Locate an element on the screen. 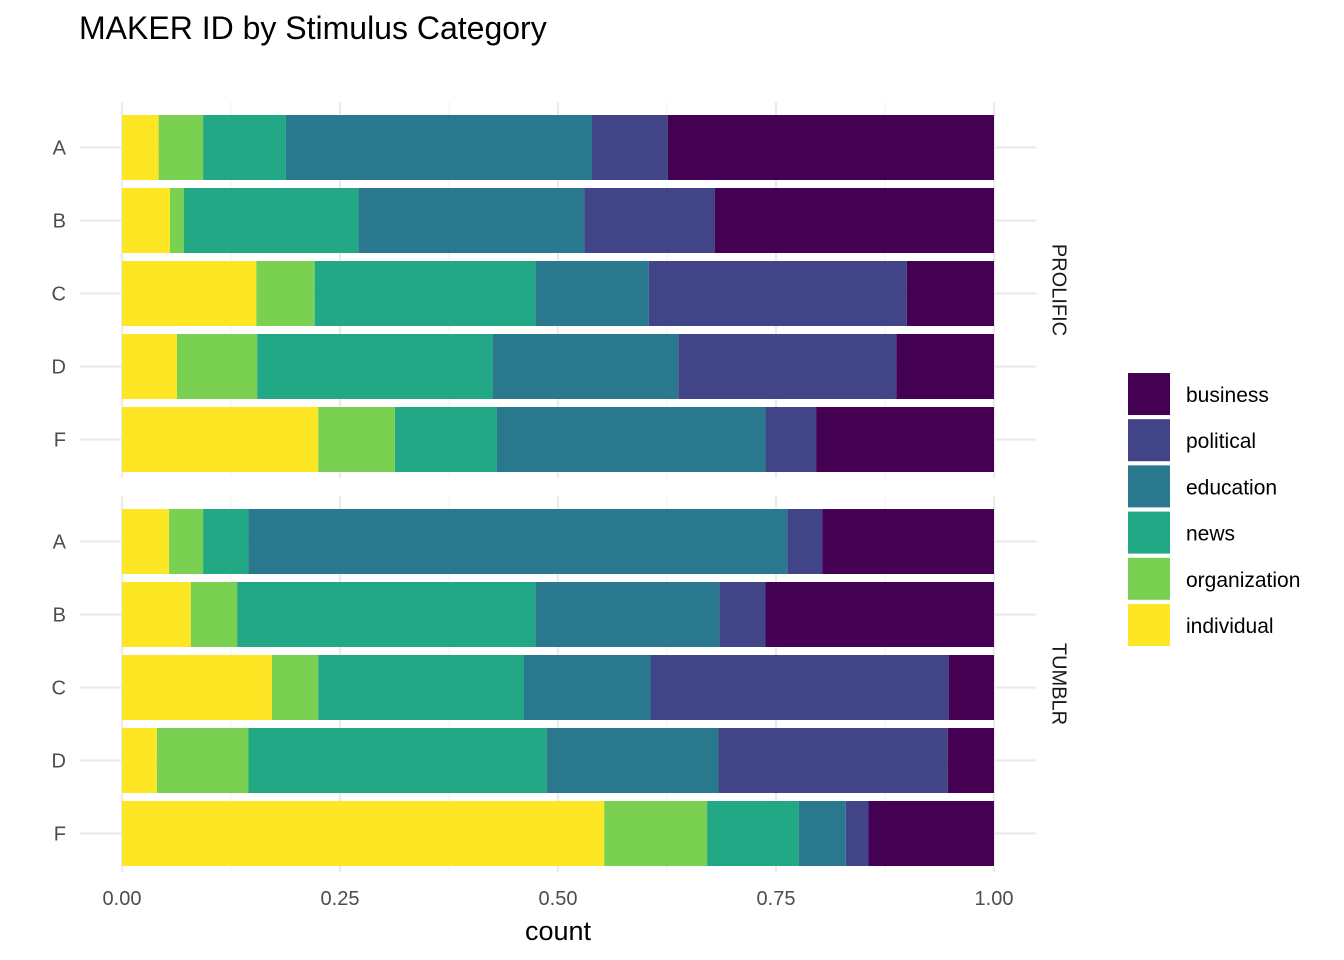  bar-segment-tumblr-d-business is located at coordinates (970, 760).